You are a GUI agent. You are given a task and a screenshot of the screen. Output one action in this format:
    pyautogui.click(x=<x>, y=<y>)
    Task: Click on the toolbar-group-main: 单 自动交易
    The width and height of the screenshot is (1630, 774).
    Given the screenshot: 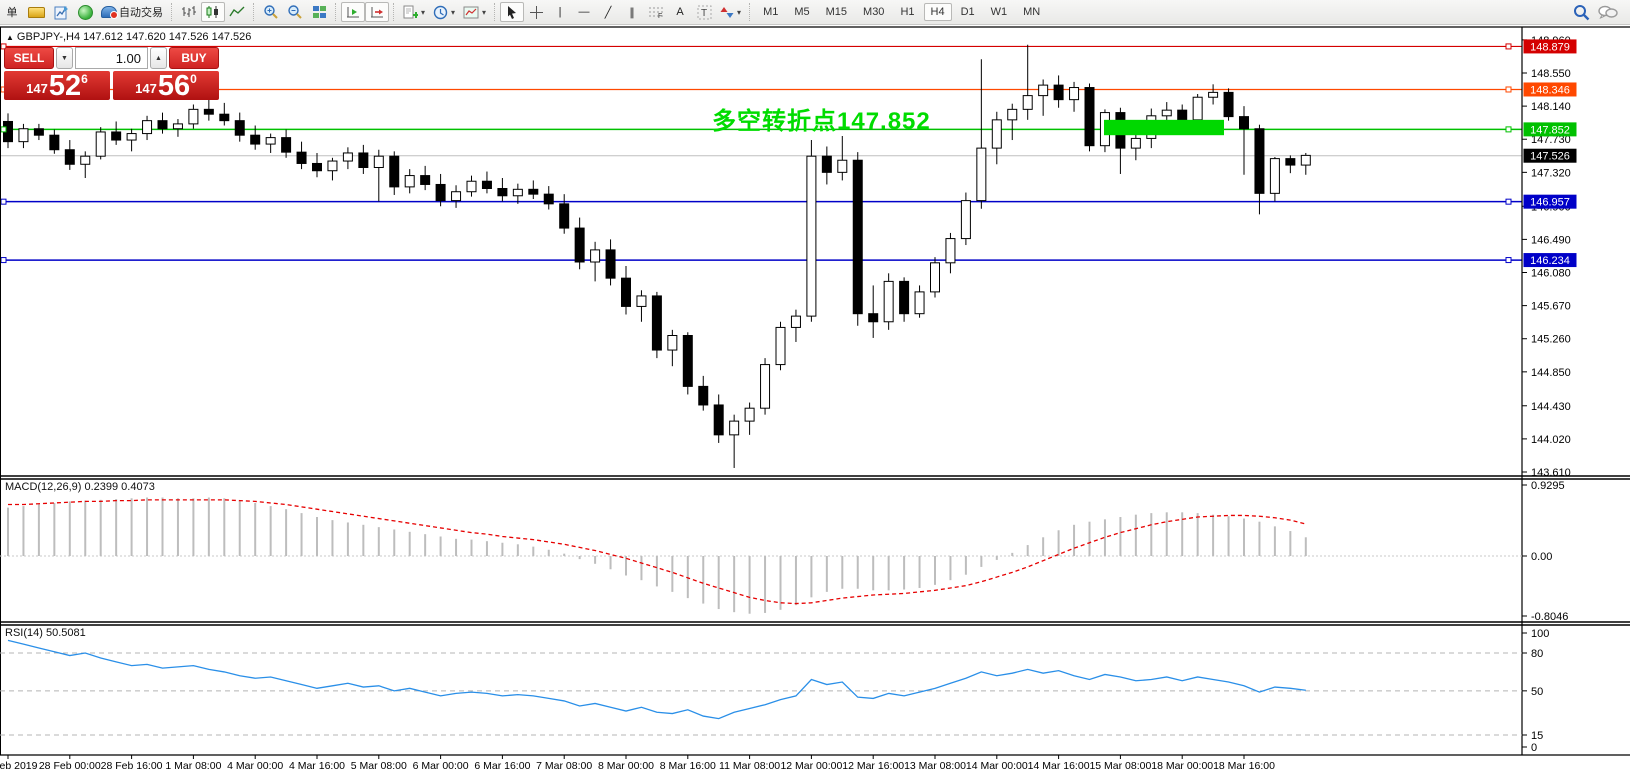 What is the action you would take?
    pyautogui.click(x=83, y=12)
    